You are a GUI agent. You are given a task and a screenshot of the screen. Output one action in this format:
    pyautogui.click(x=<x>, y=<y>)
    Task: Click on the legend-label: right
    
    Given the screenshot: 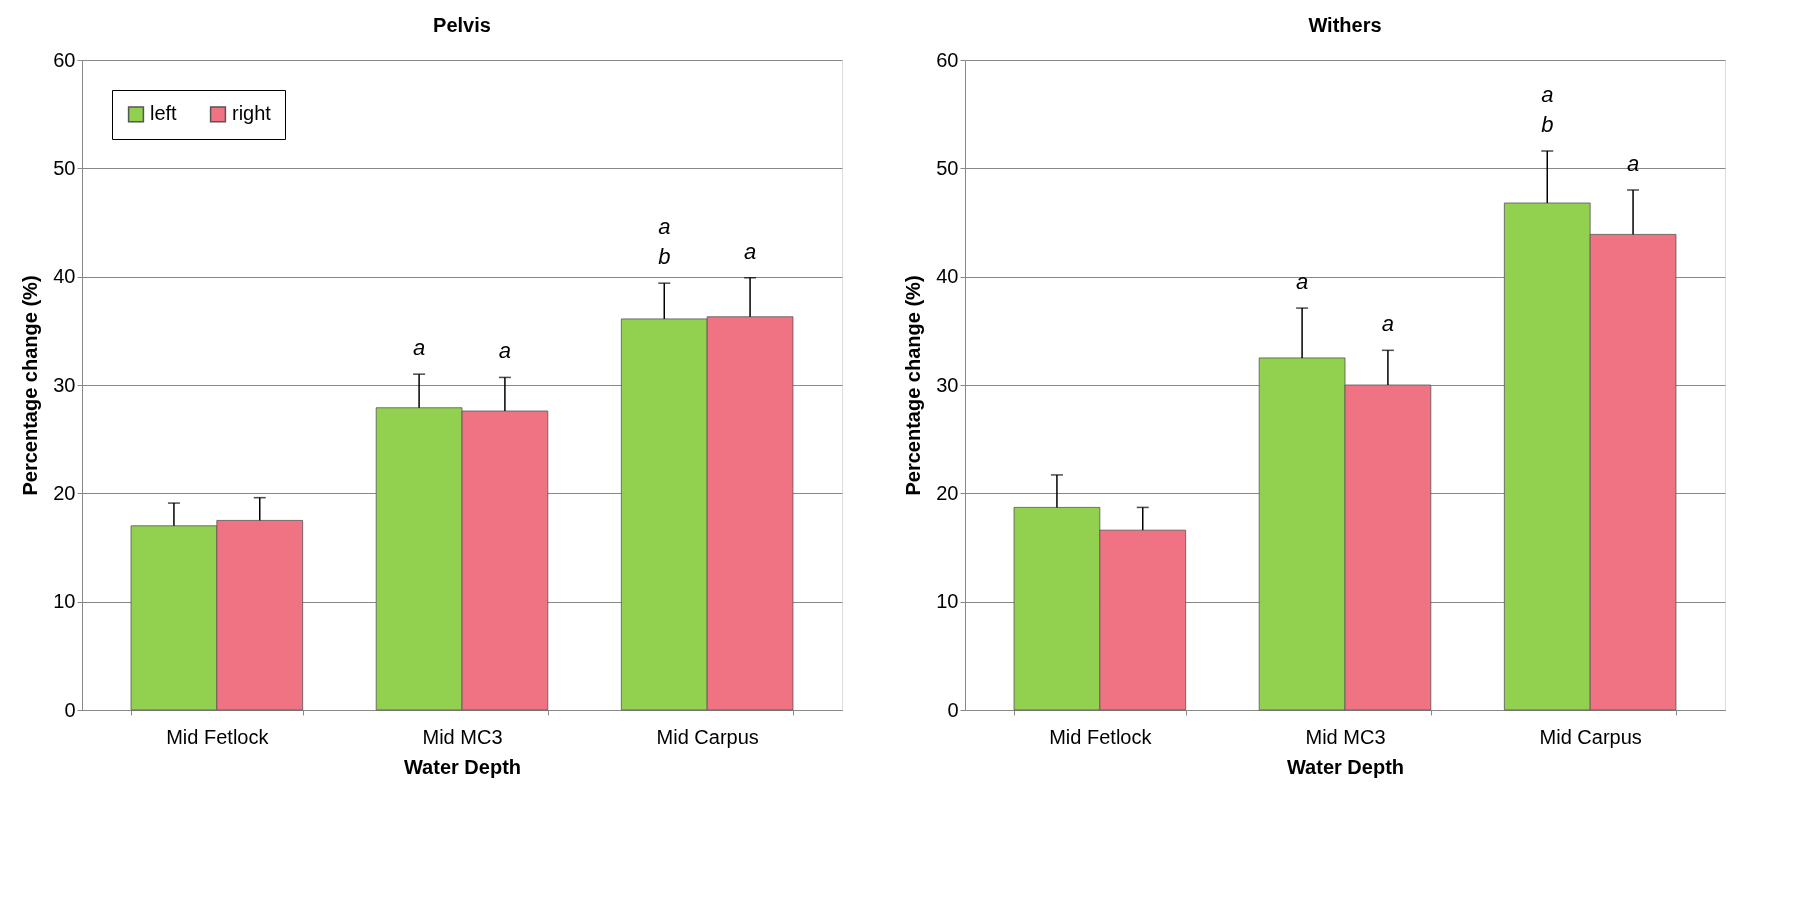 What is the action you would take?
    pyautogui.click(x=252, y=113)
    